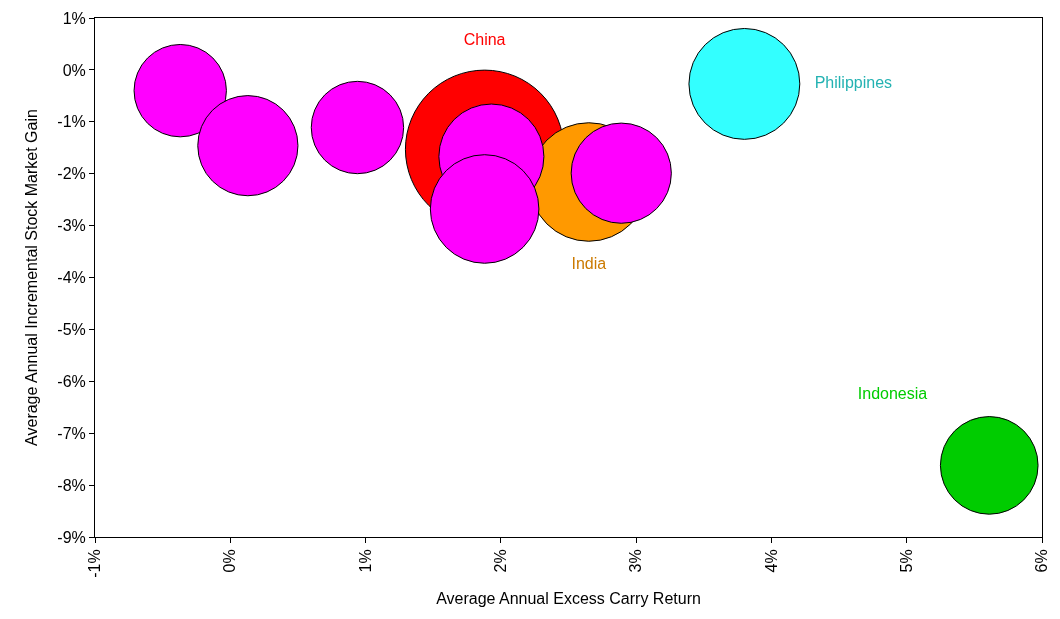  I want to click on text: Indonesia, so click(892, 394).